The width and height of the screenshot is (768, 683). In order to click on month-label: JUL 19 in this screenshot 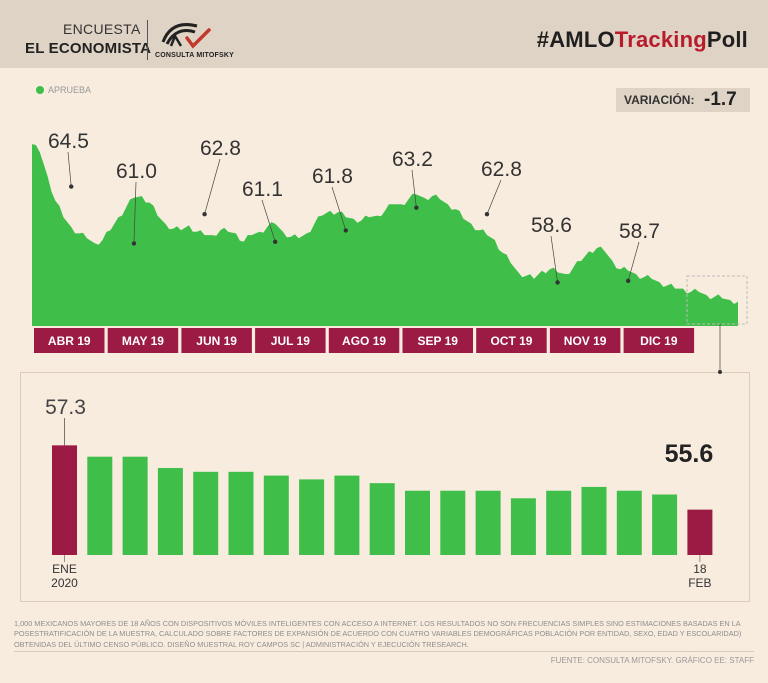, I will do `click(290, 341)`.